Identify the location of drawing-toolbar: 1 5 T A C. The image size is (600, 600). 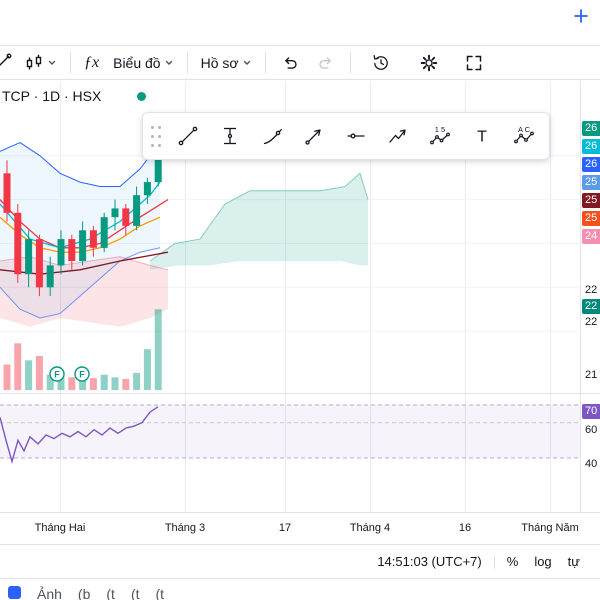
(346, 136).